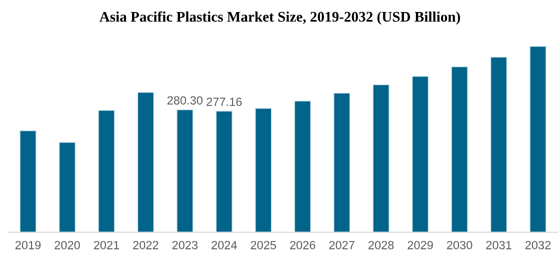 The height and width of the screenshot is (278, 560). What do you see at coordinates (263, 245) in the screenshot?
I see `x-tick-label: 2025` at bounding box center [263, 245].